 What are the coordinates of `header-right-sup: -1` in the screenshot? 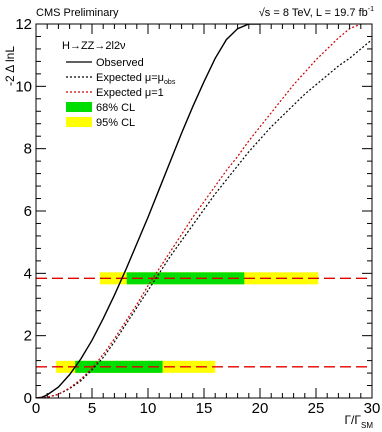 It's located at (371, 9).